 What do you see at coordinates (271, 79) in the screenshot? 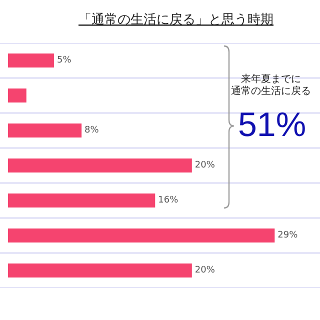
I see `annotation: 来年夏までに` at bounding box center [271, 79].